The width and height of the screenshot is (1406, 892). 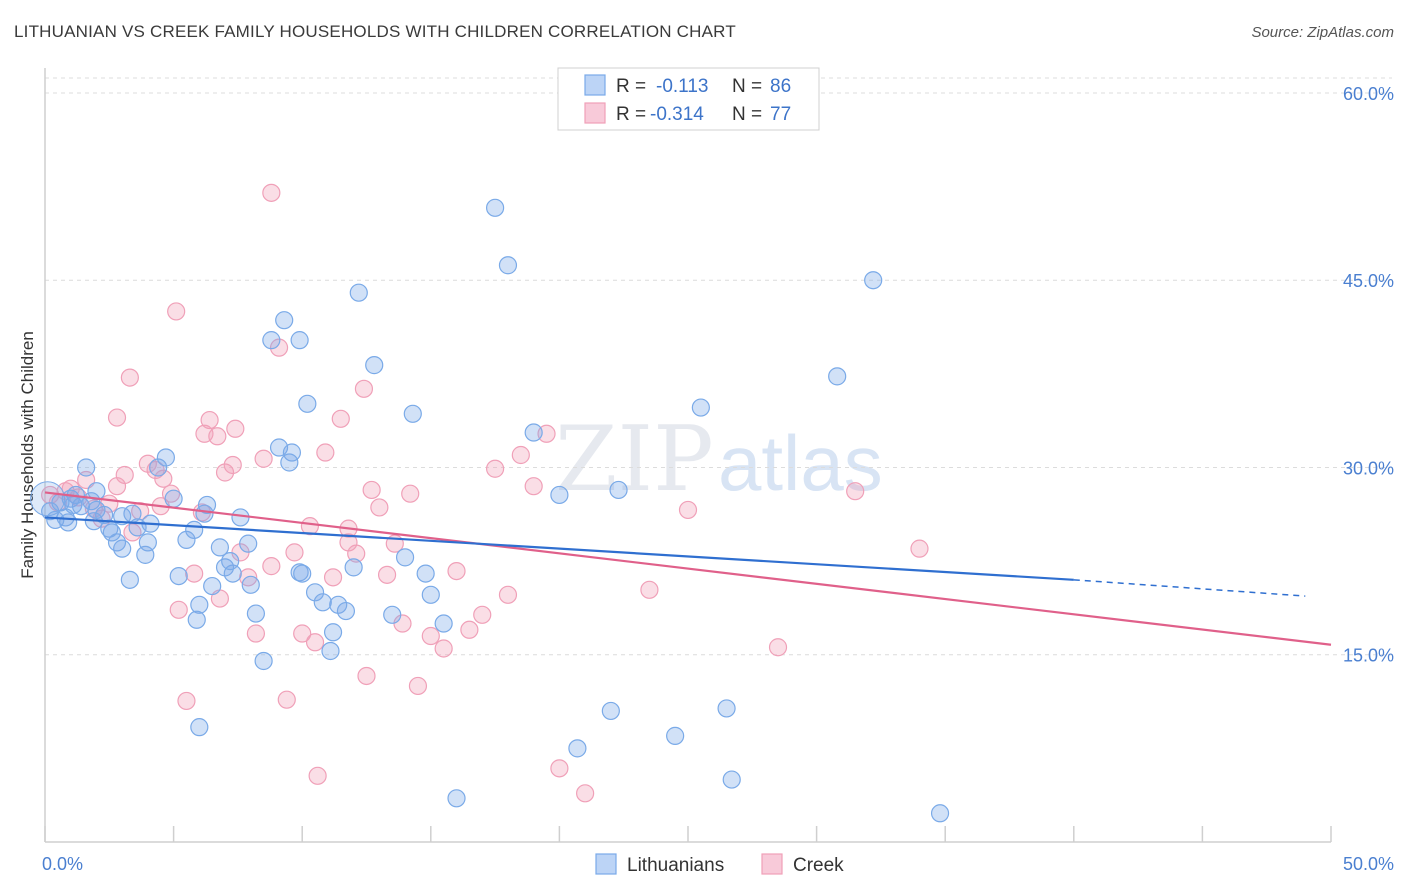 What do you see at coordinates (677, 114) in the screenshot?
I see `legend-r-value-2: -0.314` at bounding box center [677, 114].